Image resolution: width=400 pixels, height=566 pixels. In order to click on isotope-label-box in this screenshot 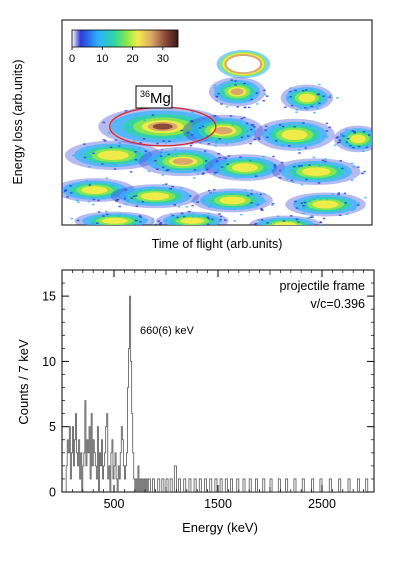, I will do `click(154, 97)`.